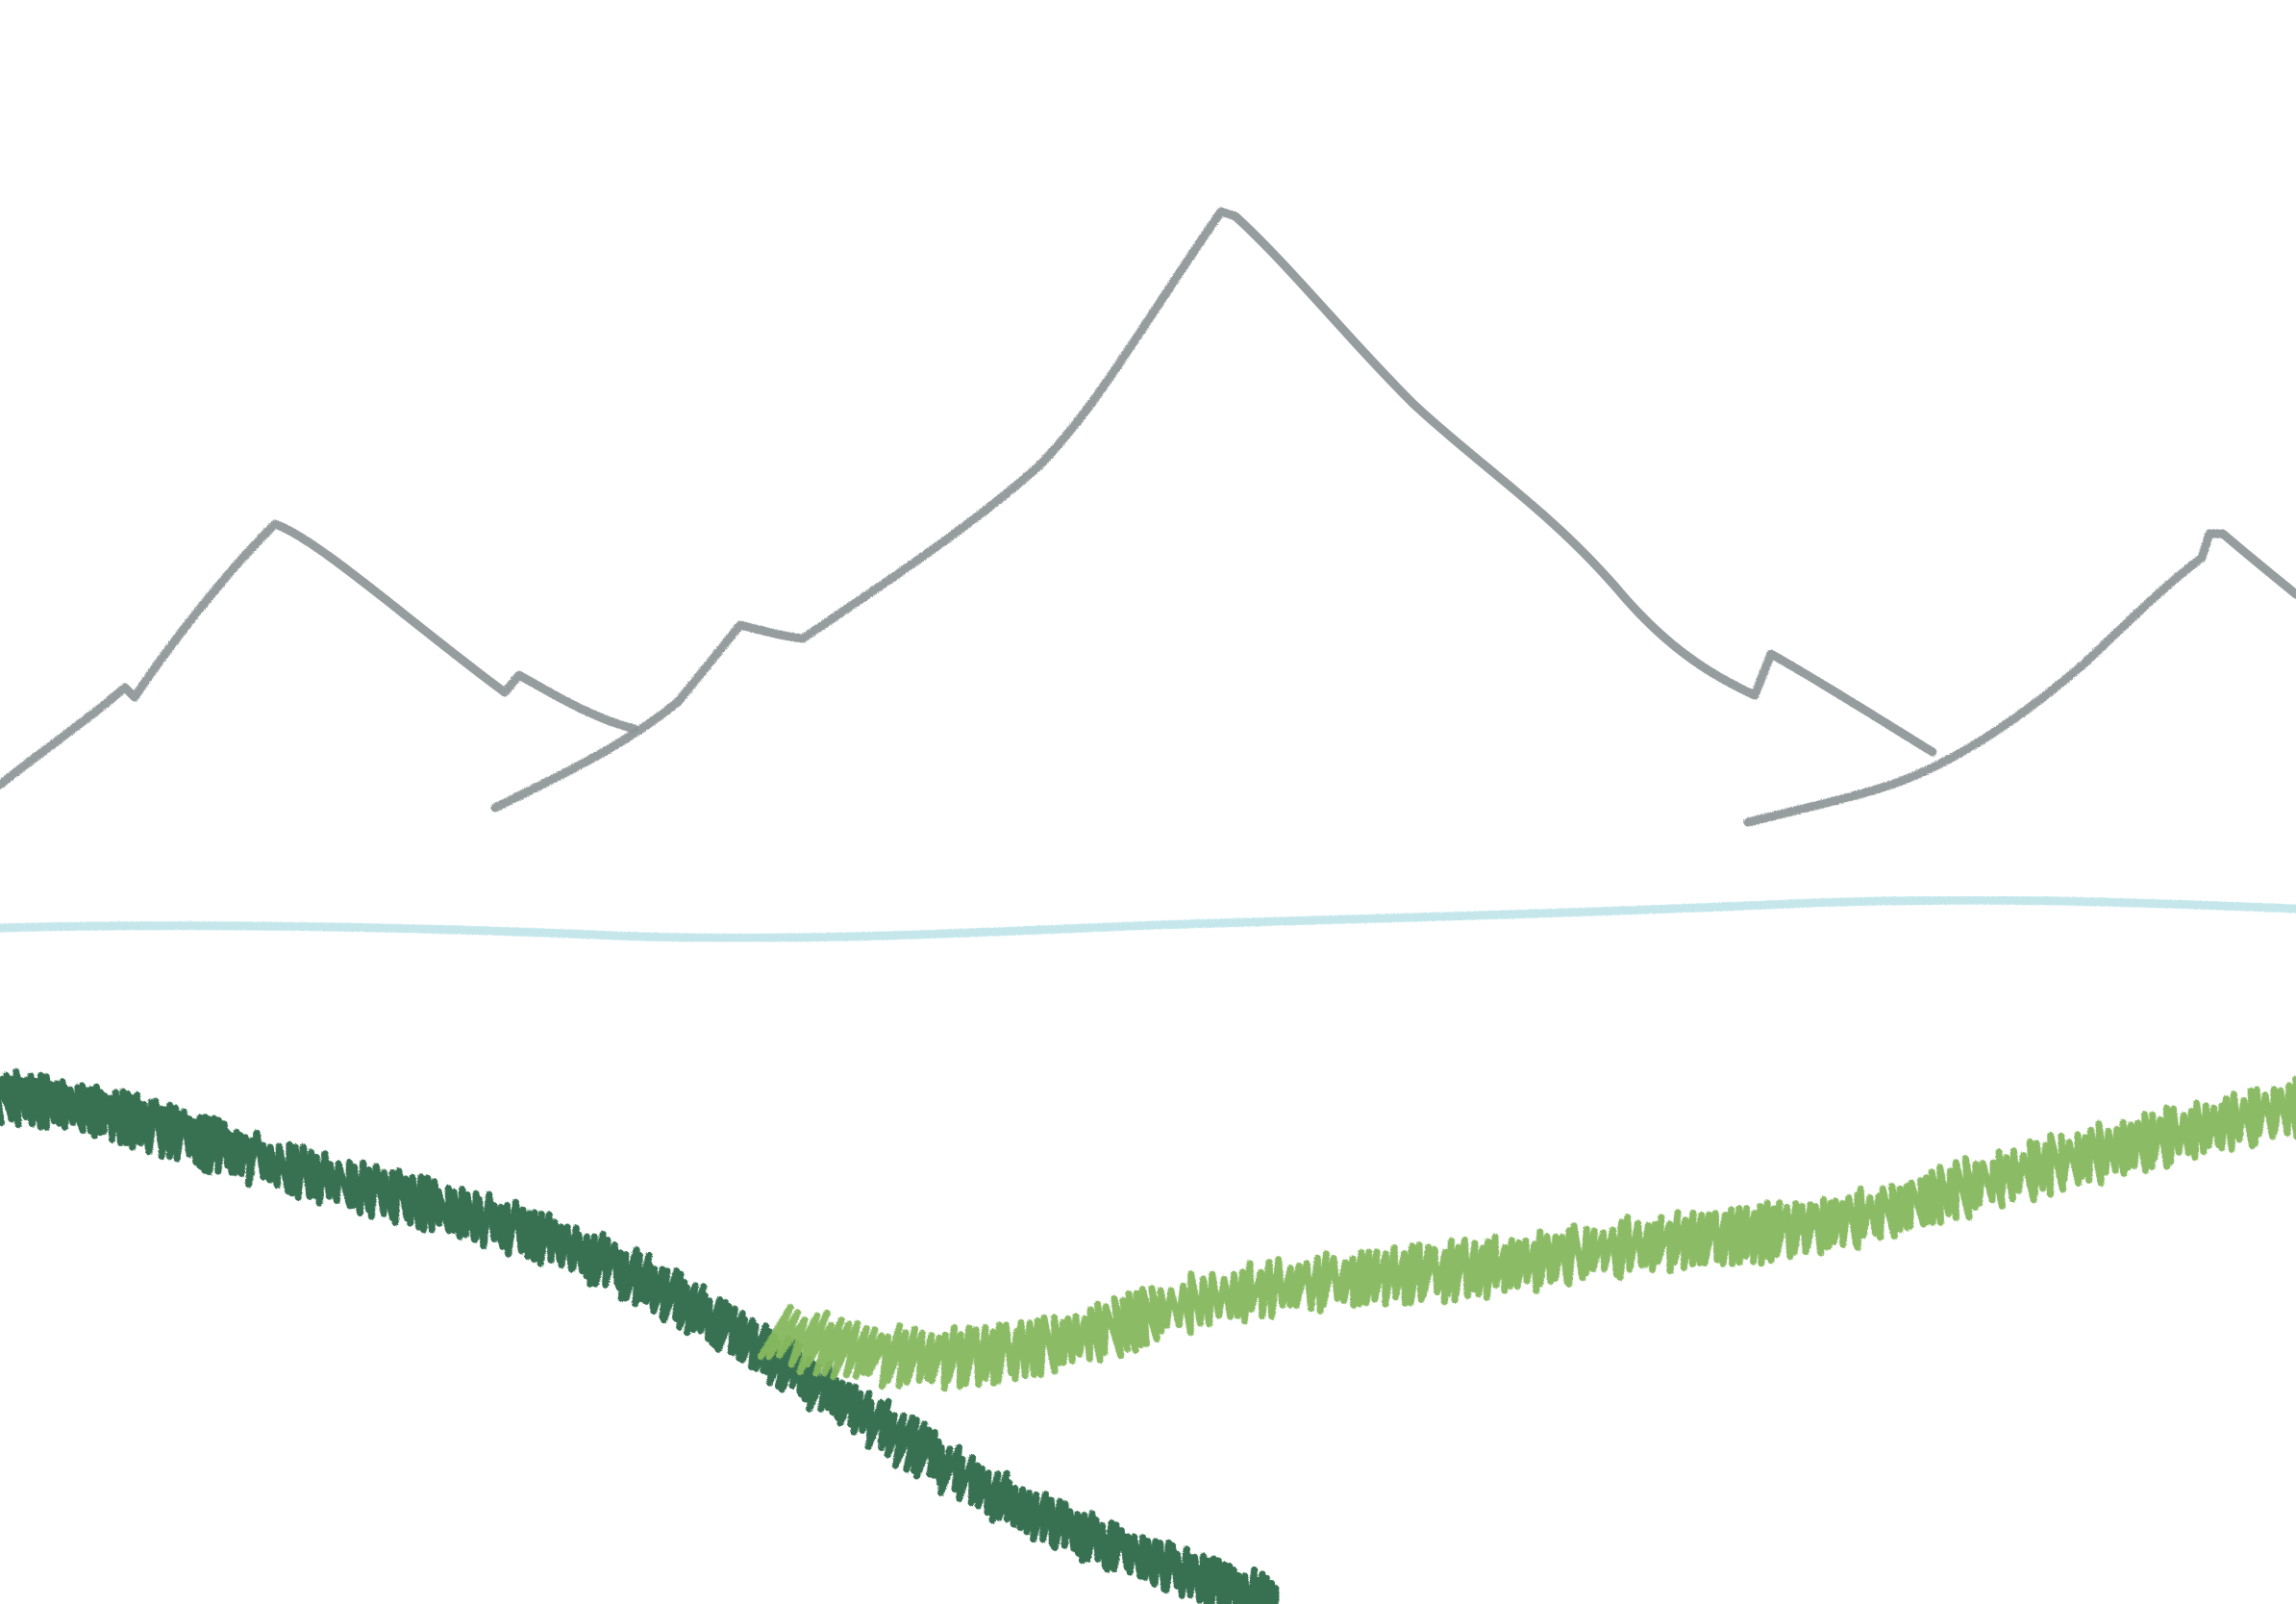 This screenshot has width=2296, height=1604. What do you see at coordinates (2019, 678) in the screenshot?
I see `right-mountain-outline` at bounding box center [2019, 678].